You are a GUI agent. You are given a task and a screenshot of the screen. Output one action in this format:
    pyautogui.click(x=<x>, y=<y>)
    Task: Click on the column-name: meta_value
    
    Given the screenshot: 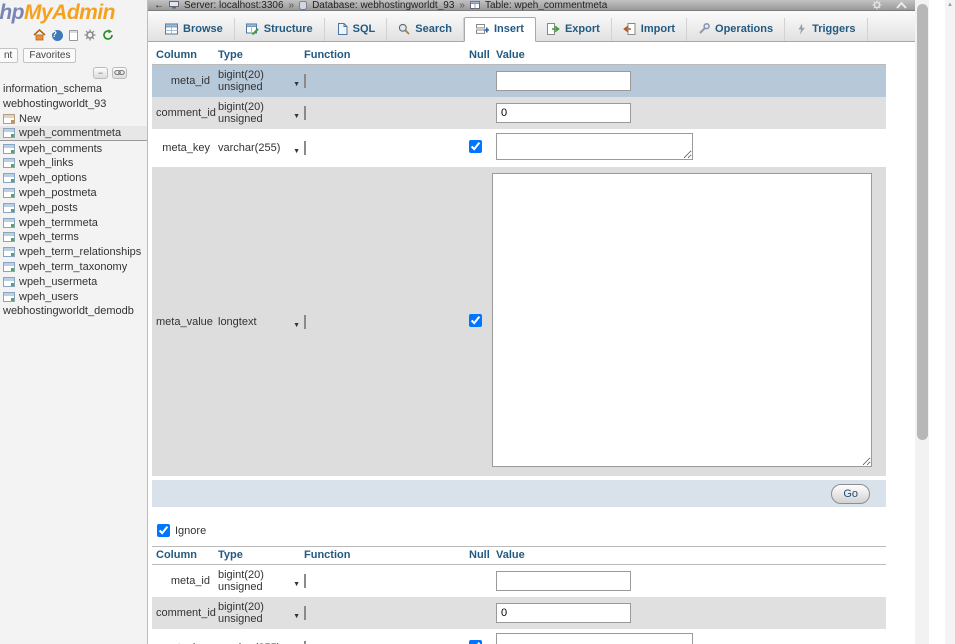 What is the action you would take?
    pyautogui.click(x=184, y=321)
    